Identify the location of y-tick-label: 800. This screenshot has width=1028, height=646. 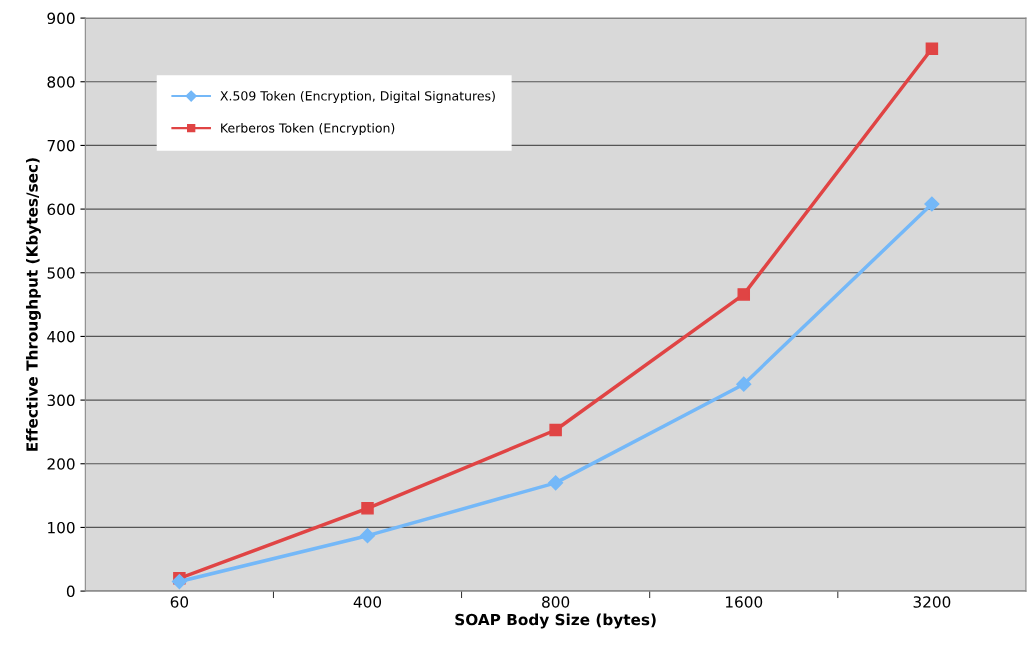
(61, 82).